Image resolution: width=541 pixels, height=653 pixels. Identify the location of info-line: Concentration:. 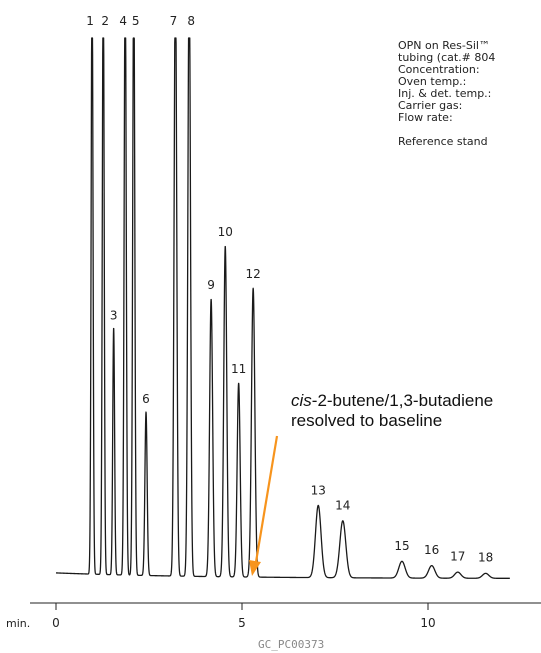
(439, 69).